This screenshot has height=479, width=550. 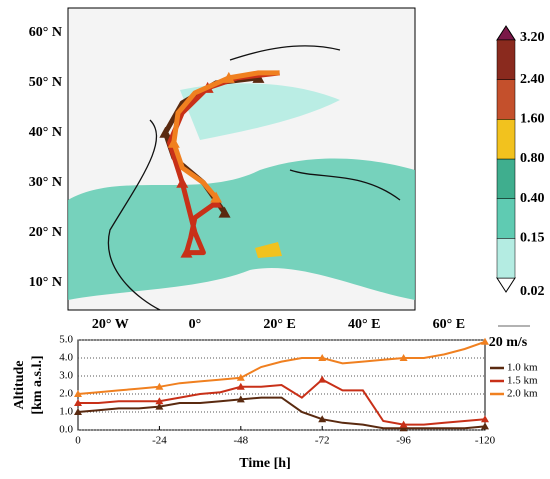 I want to click on x-tick-label: -72, so click(x=322, y=441).